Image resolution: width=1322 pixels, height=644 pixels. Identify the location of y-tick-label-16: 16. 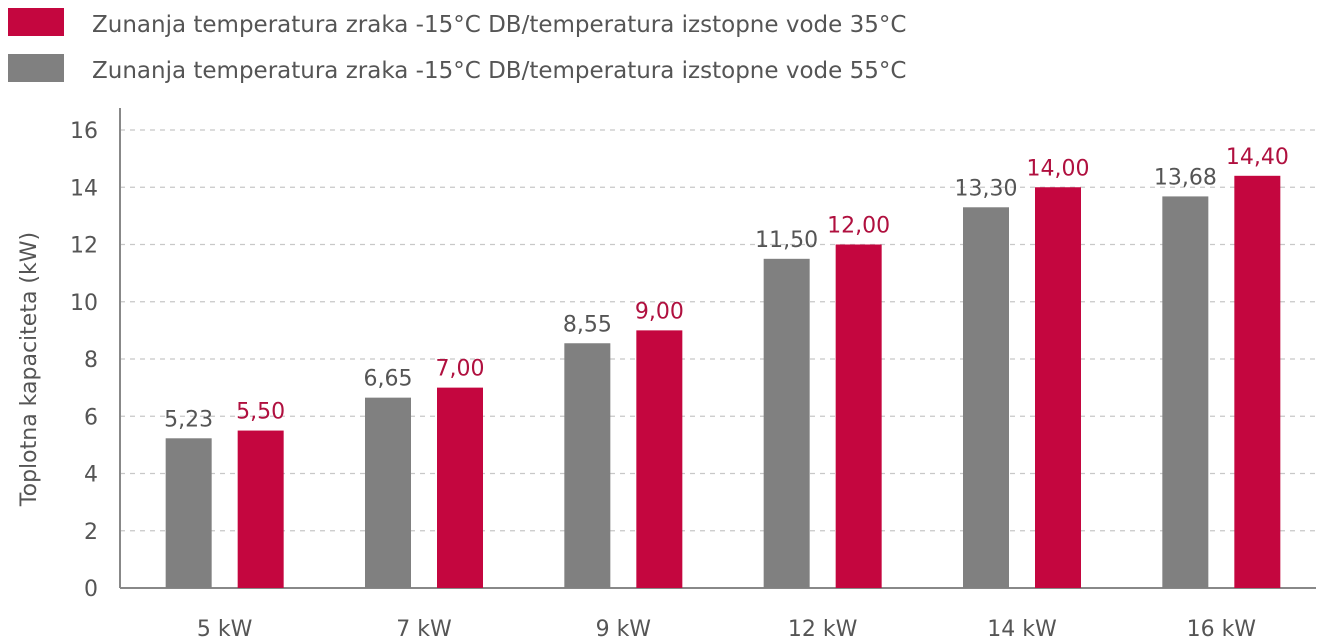
(84, 131).